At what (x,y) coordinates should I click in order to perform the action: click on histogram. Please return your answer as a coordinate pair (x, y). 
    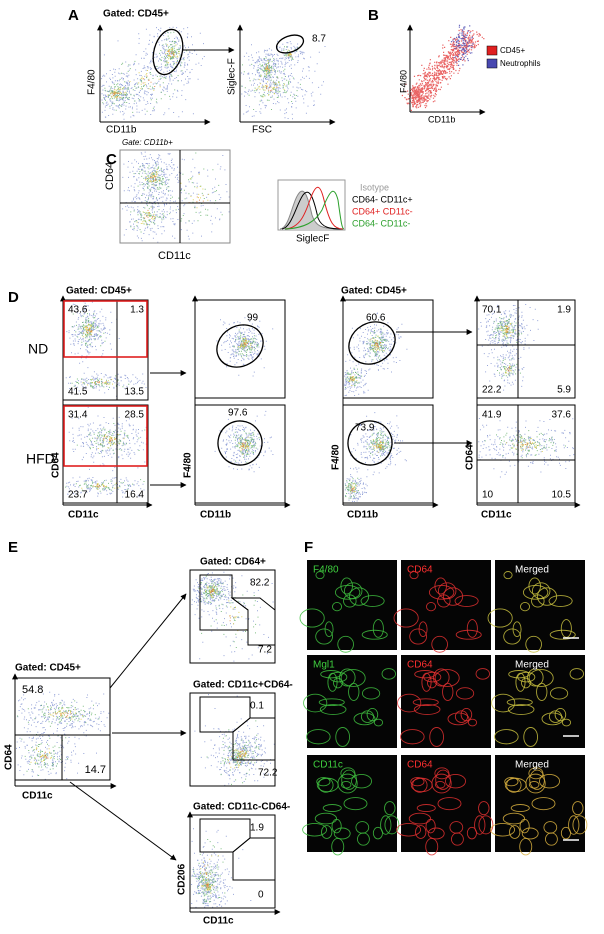
    Looking at the image, I should click on (311, 210).